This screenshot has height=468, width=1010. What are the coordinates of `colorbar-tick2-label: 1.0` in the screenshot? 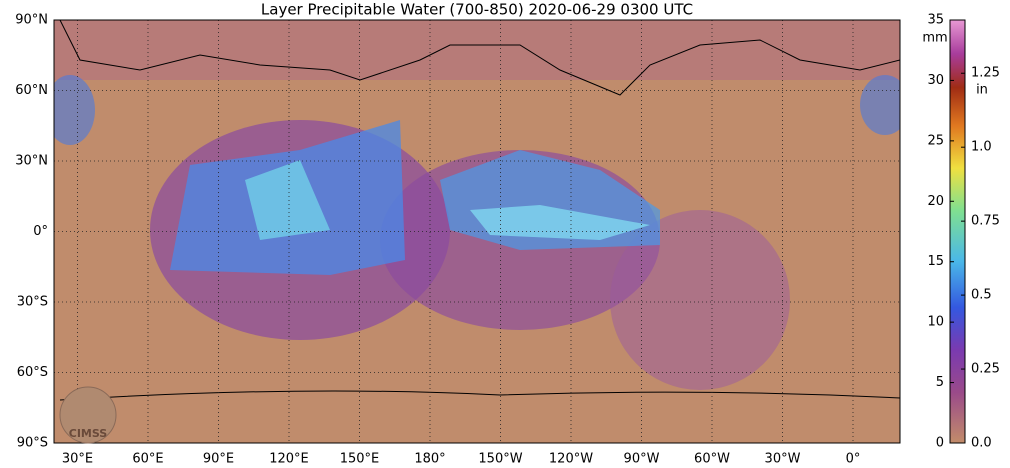 It's located at (981, 147).